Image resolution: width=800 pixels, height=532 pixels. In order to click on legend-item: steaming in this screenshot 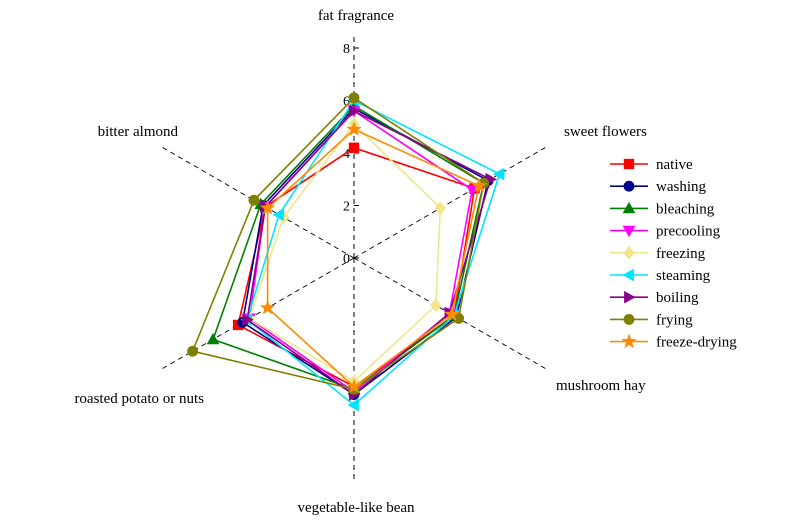, I will do `click(660, 276)`.